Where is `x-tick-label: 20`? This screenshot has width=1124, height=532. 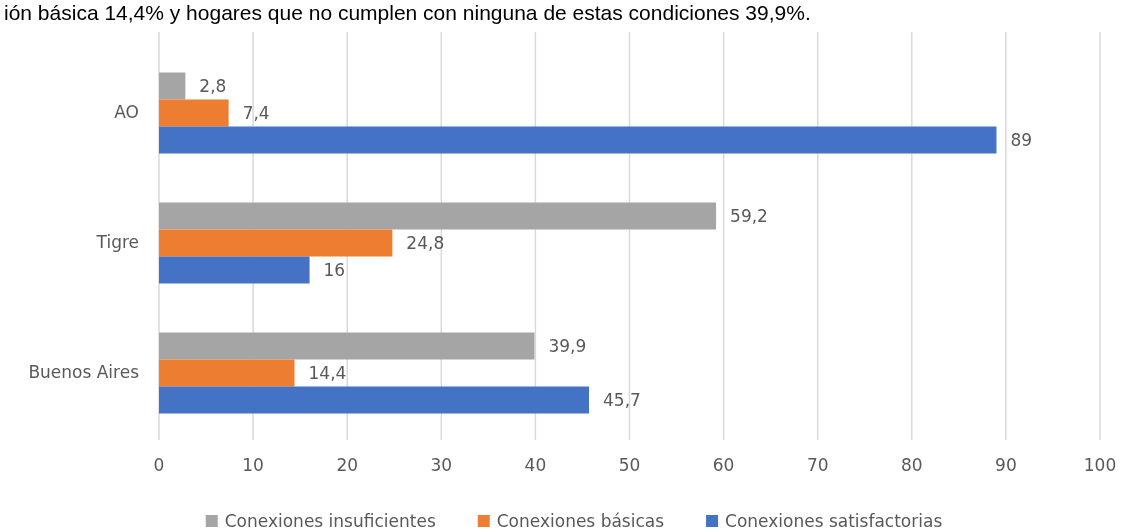
x-tick-label: 20 is located at coordinates (347, 465).